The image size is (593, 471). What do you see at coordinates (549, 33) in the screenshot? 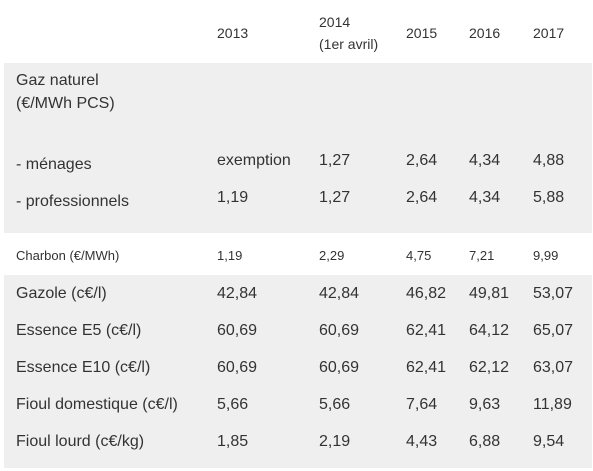
I see `header-2017: 2017` at bounding box center [549, 33].